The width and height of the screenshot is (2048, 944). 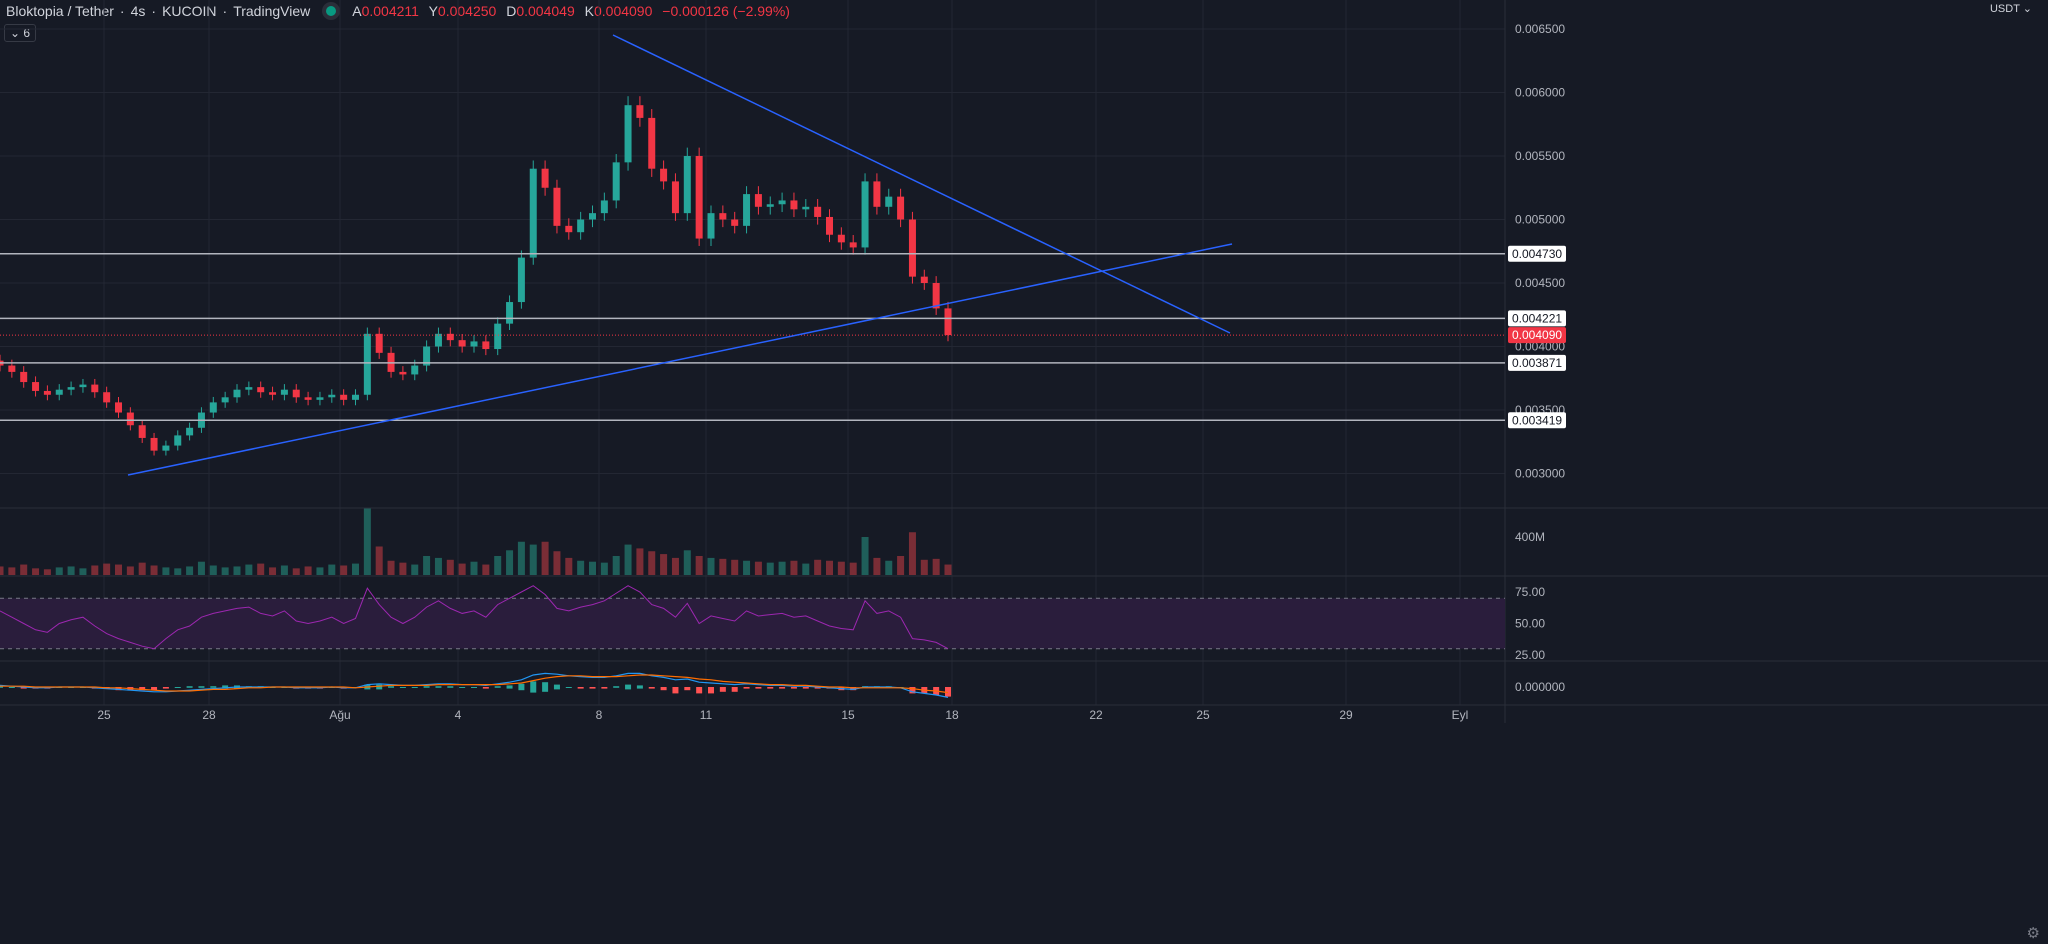 What do you see at coordinates (2033, 933) in the screenshot?
I see `settings-gear-icon: ⚙` at bounding box center [2033, 933].